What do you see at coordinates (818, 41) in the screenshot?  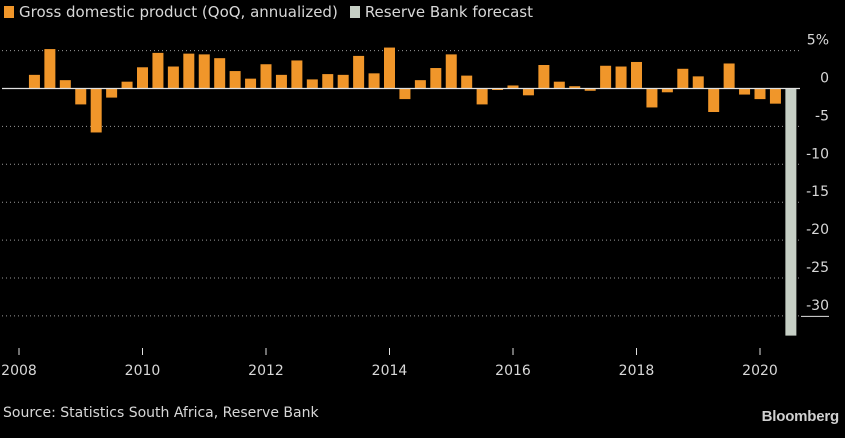 I see `y-tick-label: 5%` at bounding box center [818, 41].